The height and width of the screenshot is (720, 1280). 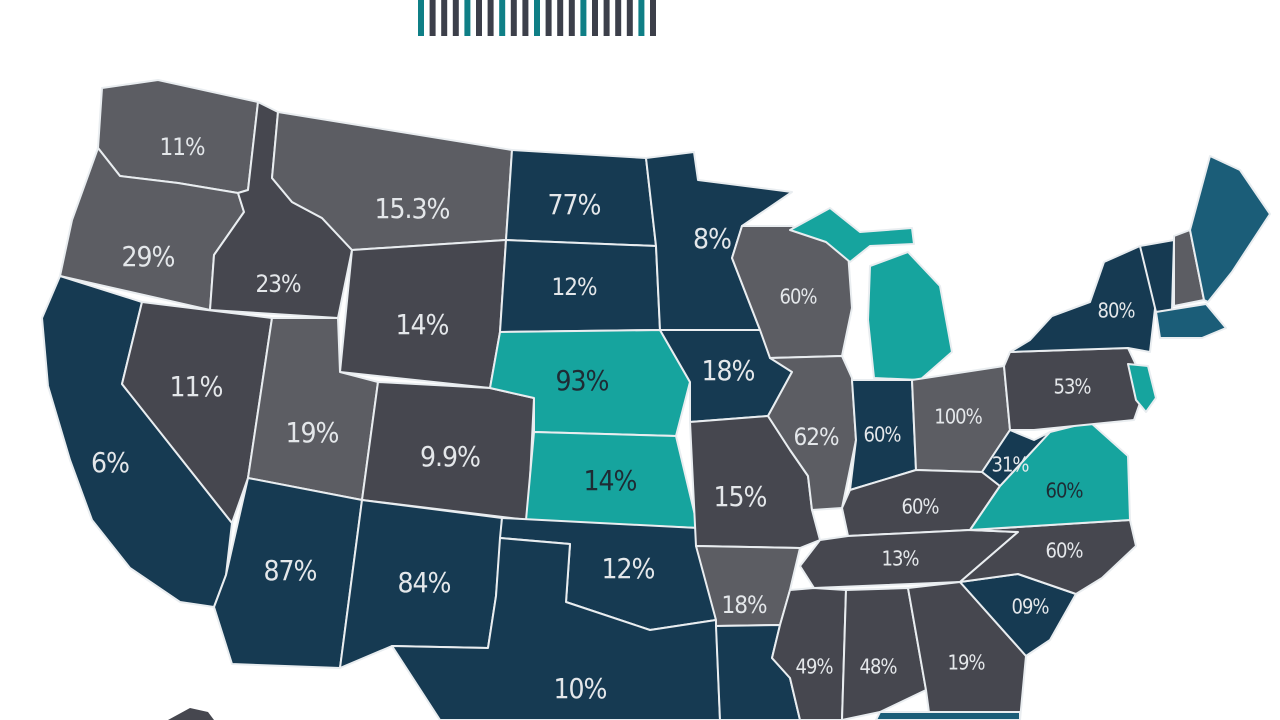 What do you see at coordinates (1031, 607) in the screenshot?
I see `state-label-south-carolina: 09%` at bounding box center [1031, 607].